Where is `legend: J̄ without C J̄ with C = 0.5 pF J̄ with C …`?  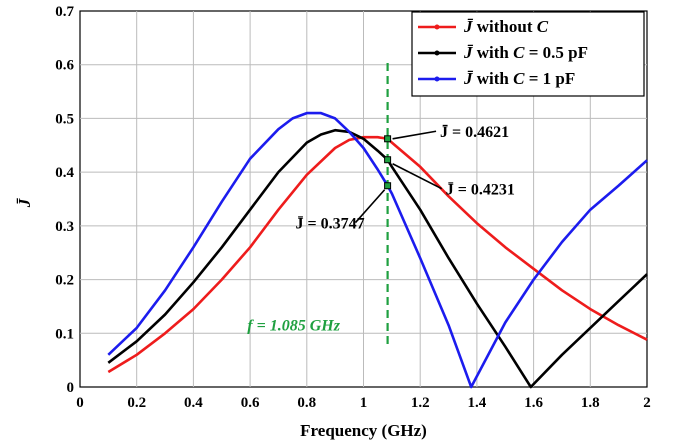 legend: J̄ without C J̄ with C = 0.5 pF J̄ with C … is located at coordinates (528, 54).